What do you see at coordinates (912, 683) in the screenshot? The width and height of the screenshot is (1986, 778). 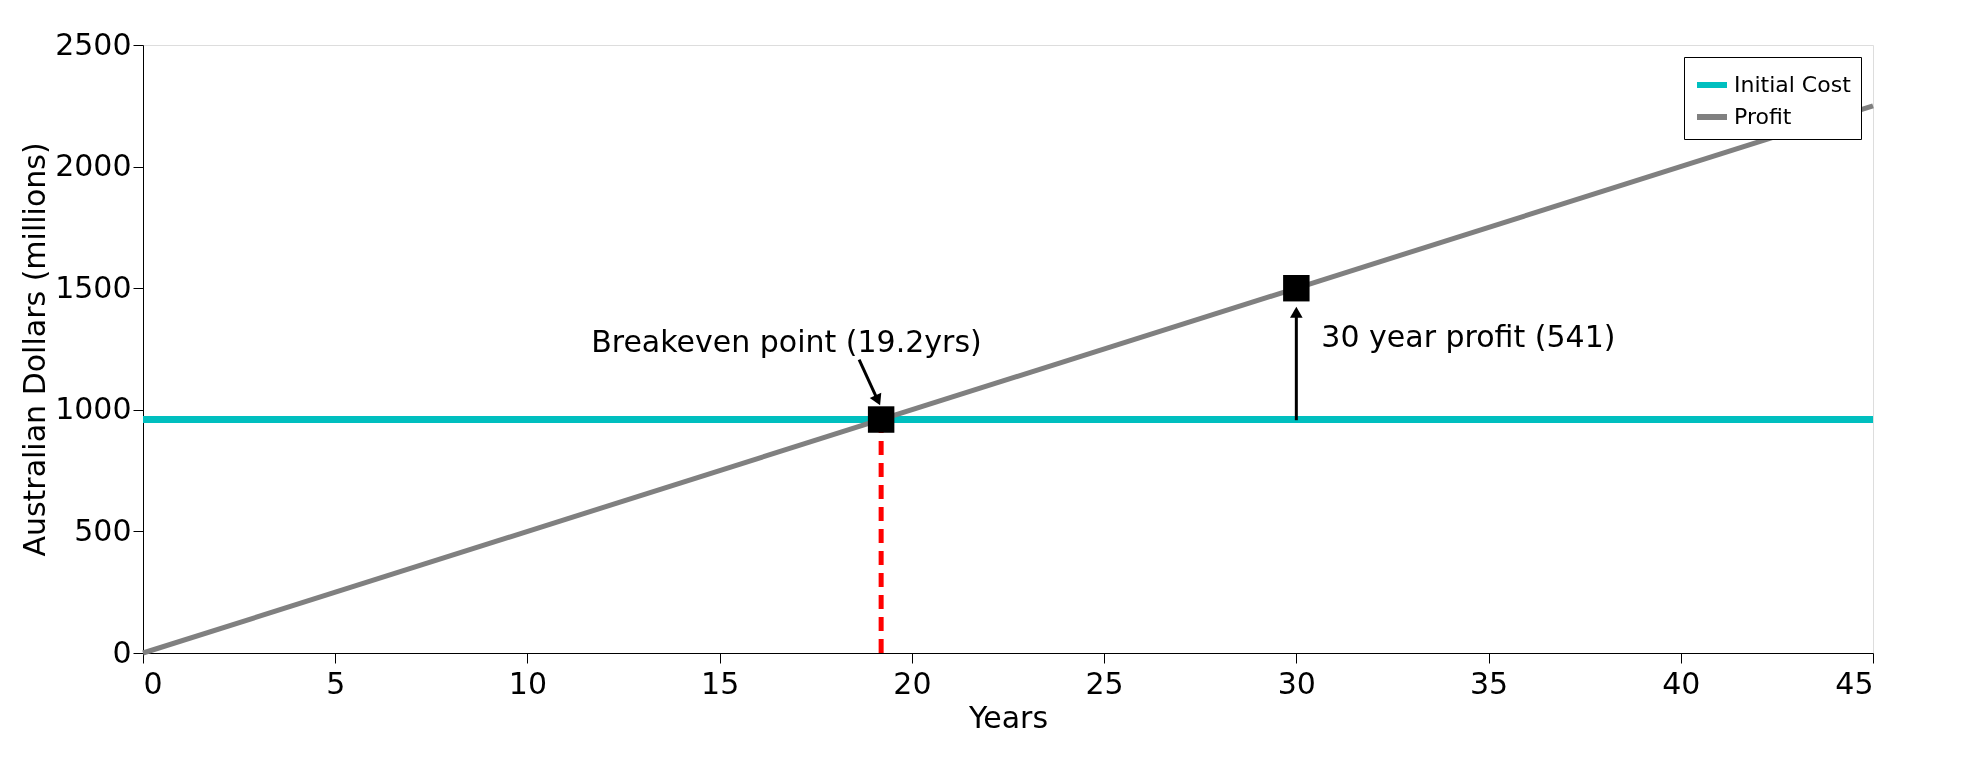 I see `x-tick-label: 20` at bounding box center [912, 683].